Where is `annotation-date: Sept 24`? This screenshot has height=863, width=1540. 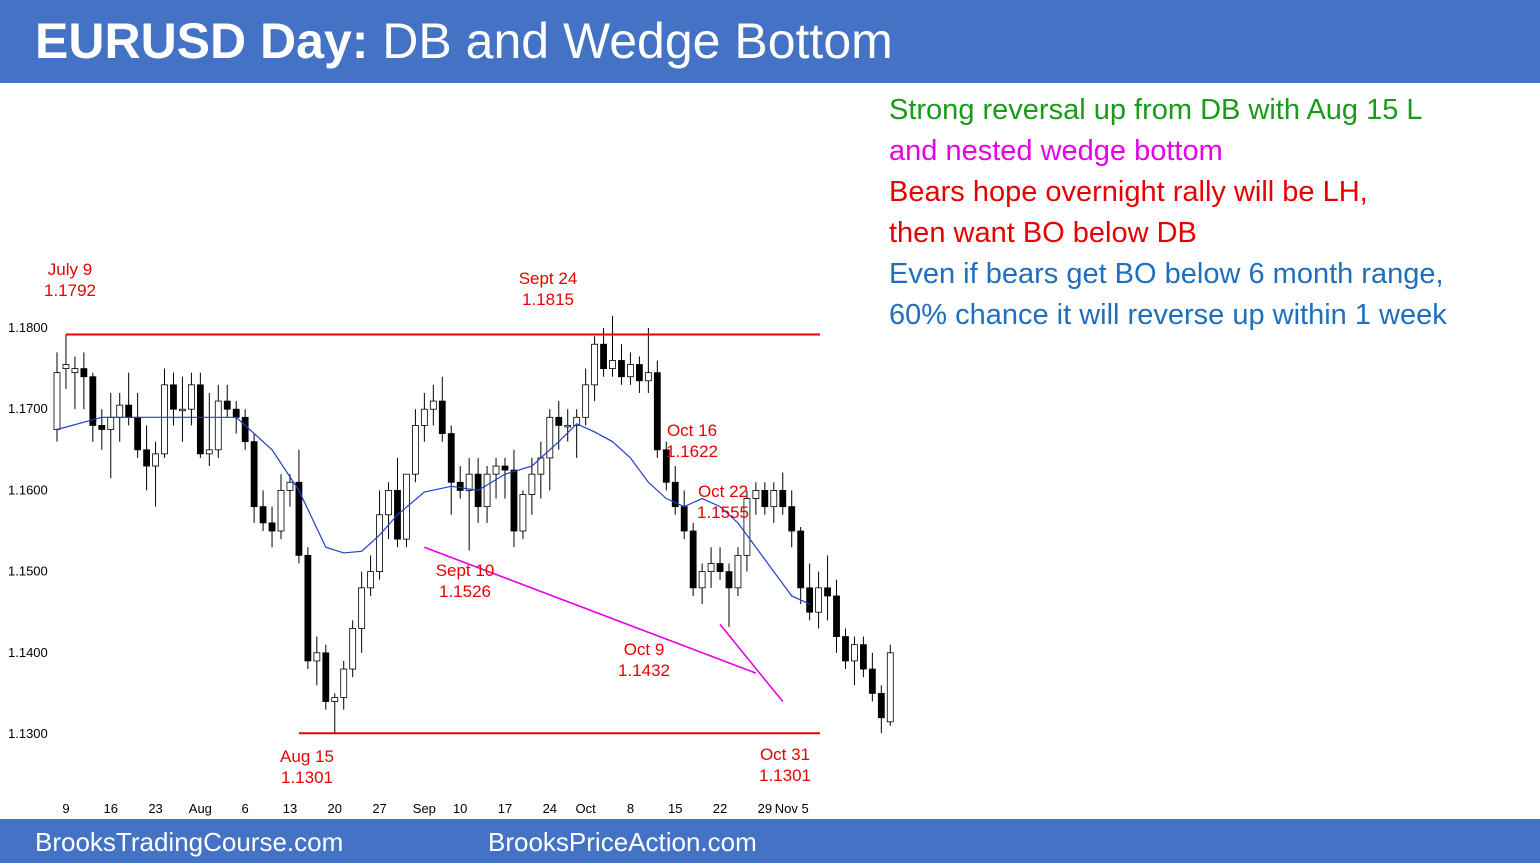
annotation-date: Sept 24 is located at coordinates (548, 278).